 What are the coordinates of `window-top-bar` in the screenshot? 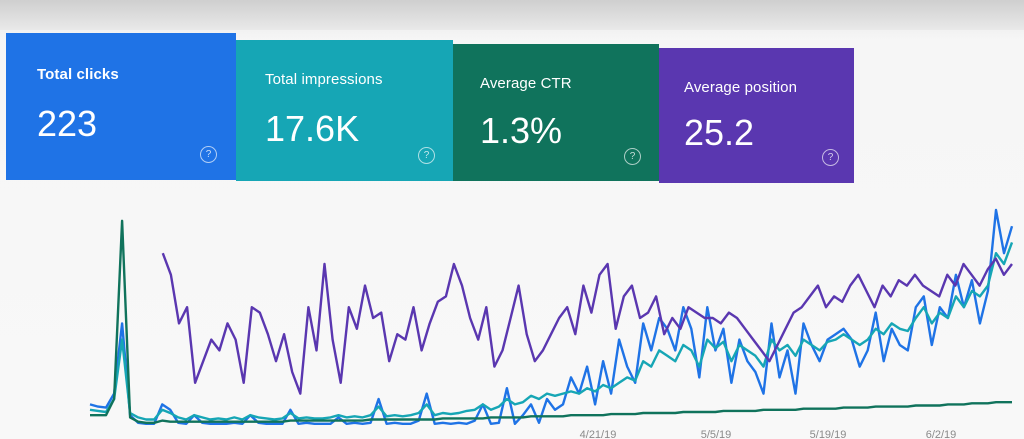 It's located at (512, 15).